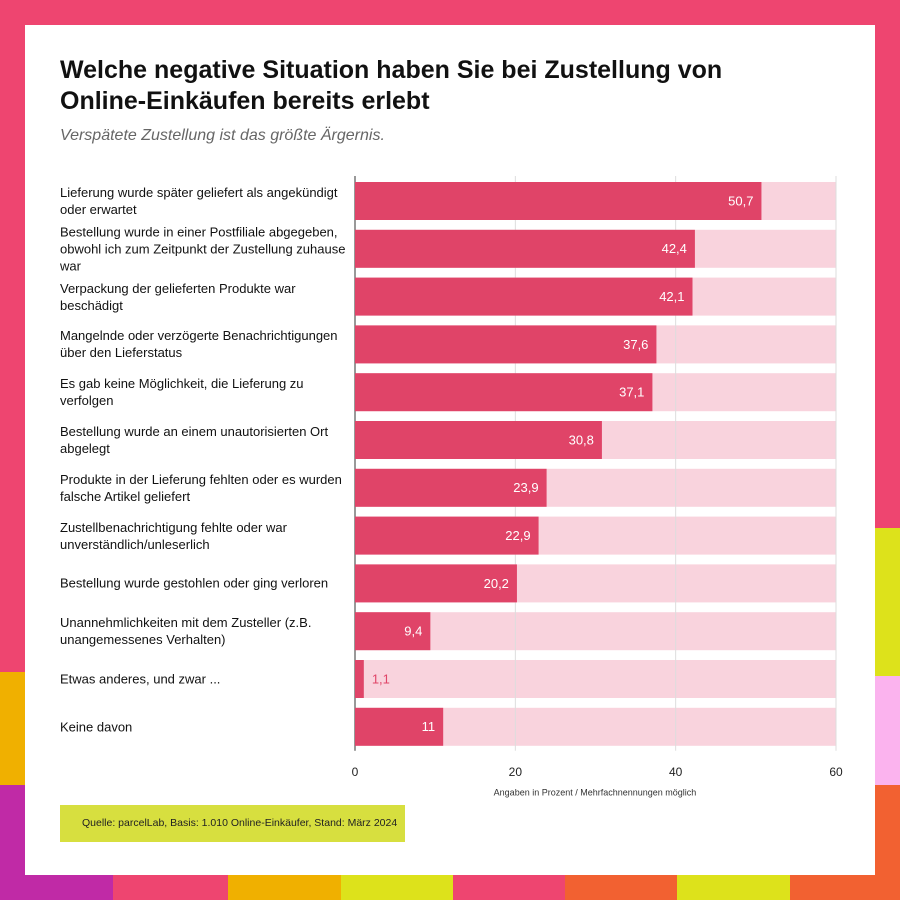 The width and height of the screenshot is (900, 900). I want to click on value-label: 23,9, so click(525, 487).